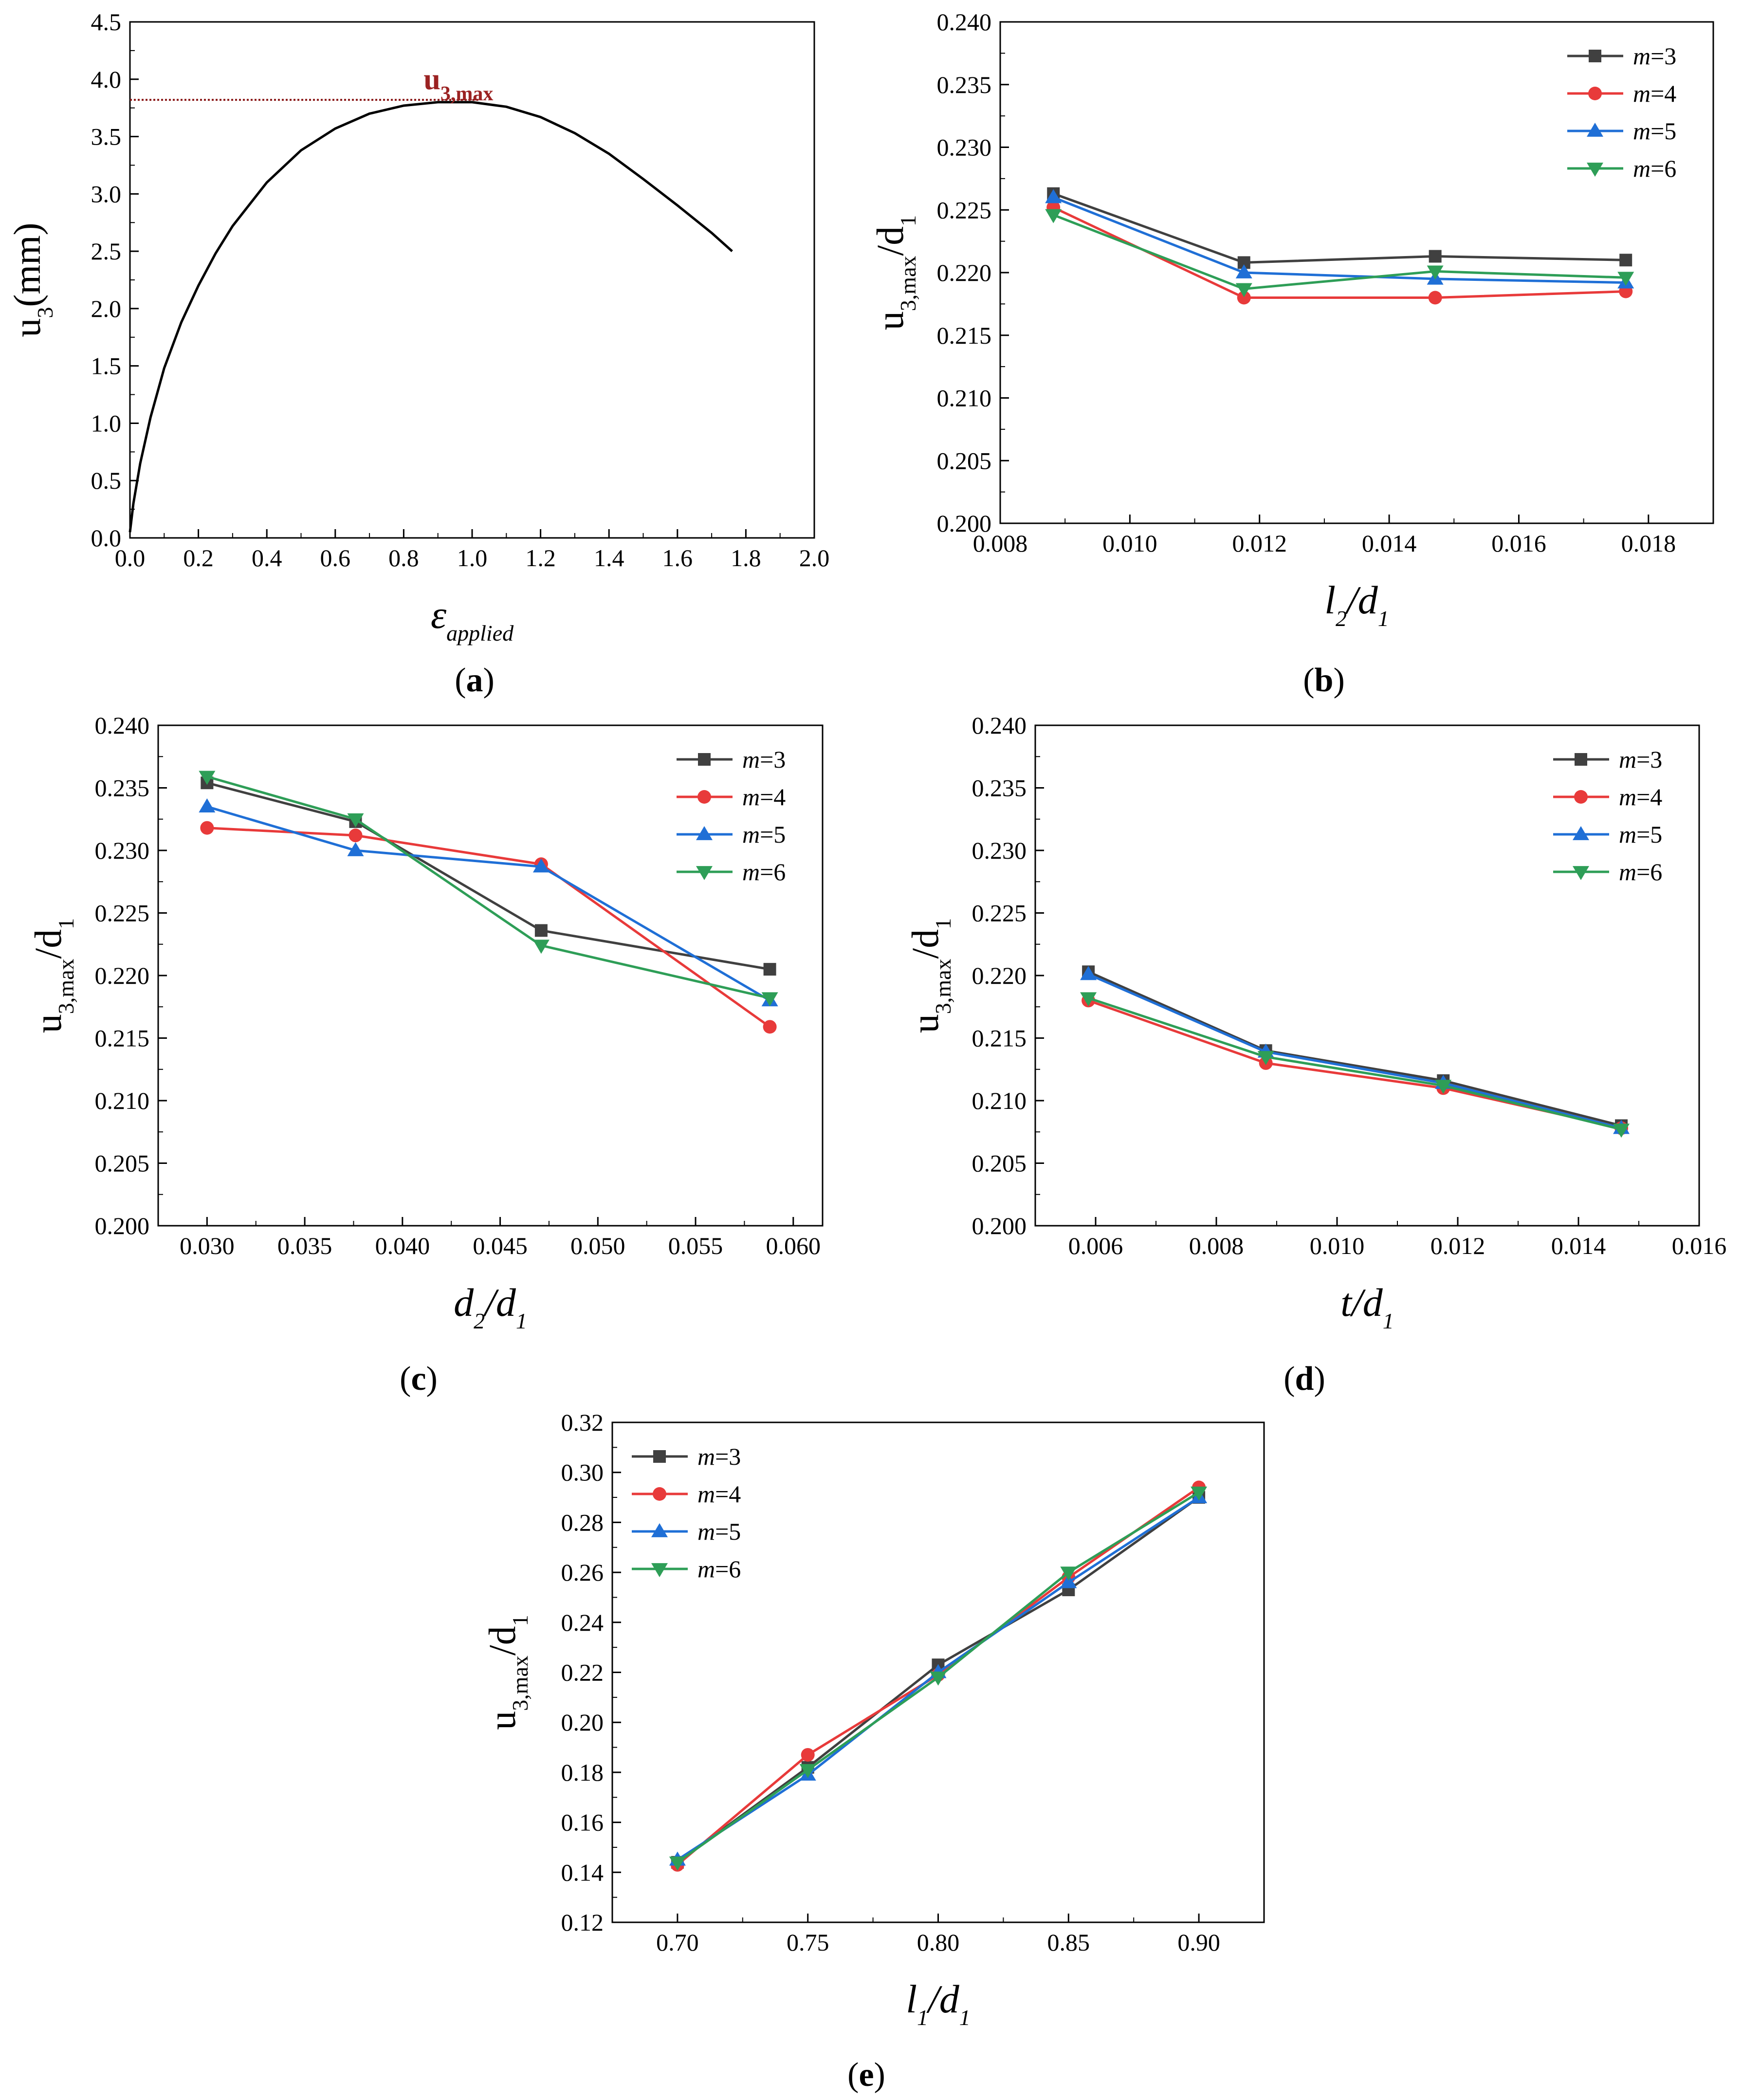  What do you see at coordinates (895, 272) in the screenshot?
I see `y-axis-label-b: u3,max/d1` at bounding box center [895, 272].